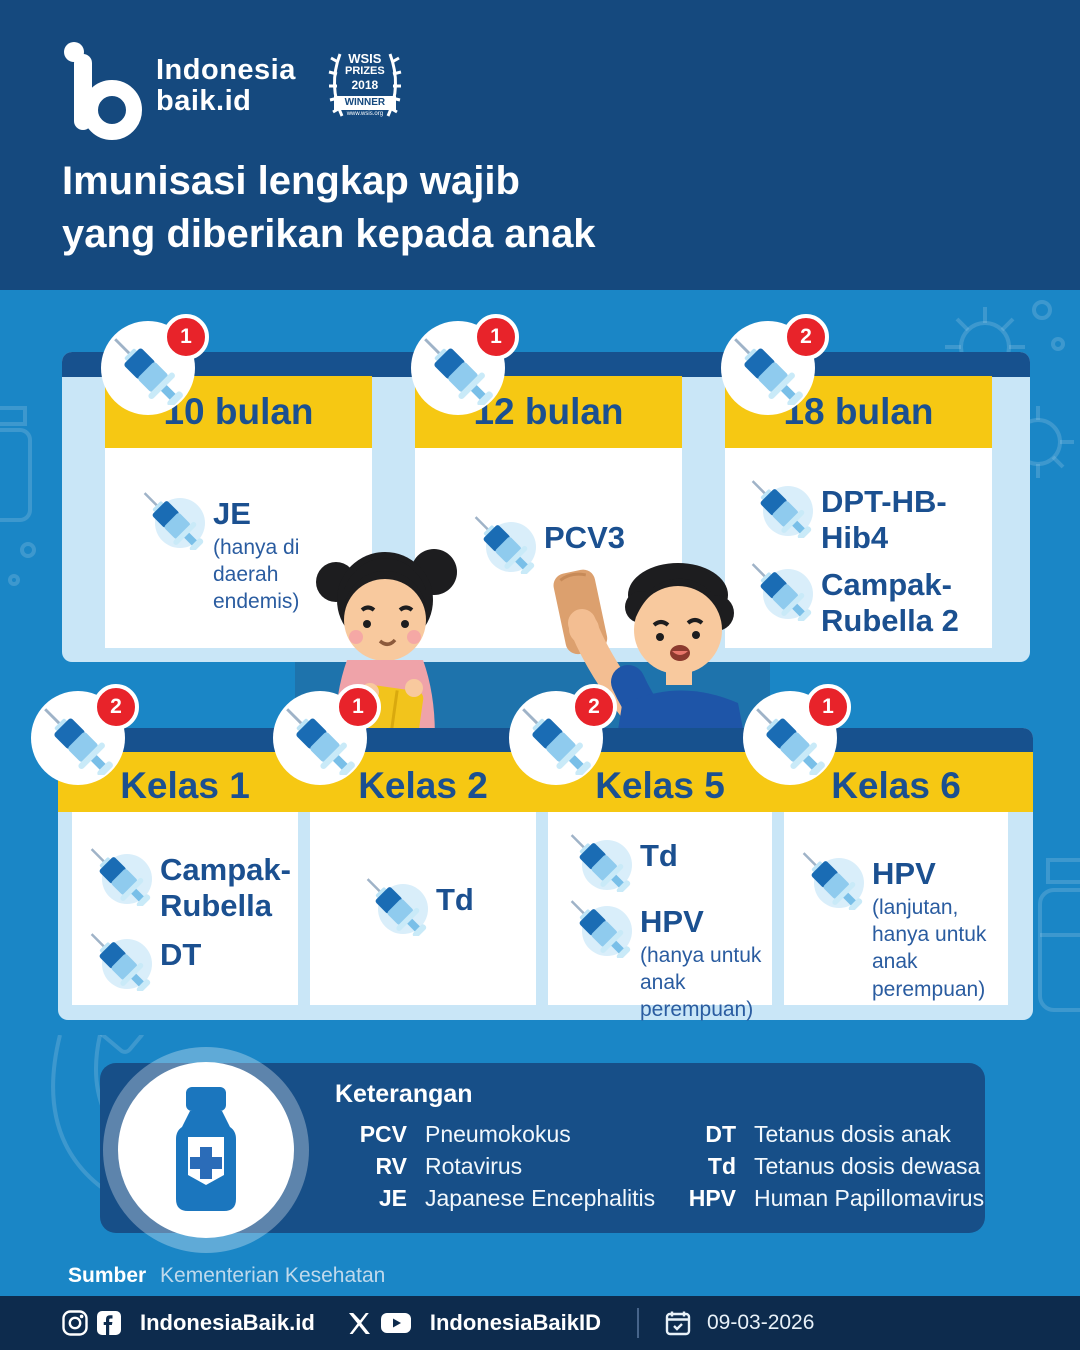  Describe the element at coordinates (929, 948) in the screenshot. I see `vaccine-note: (lanjutan, hanya untuk anak perempuan)` at that location.